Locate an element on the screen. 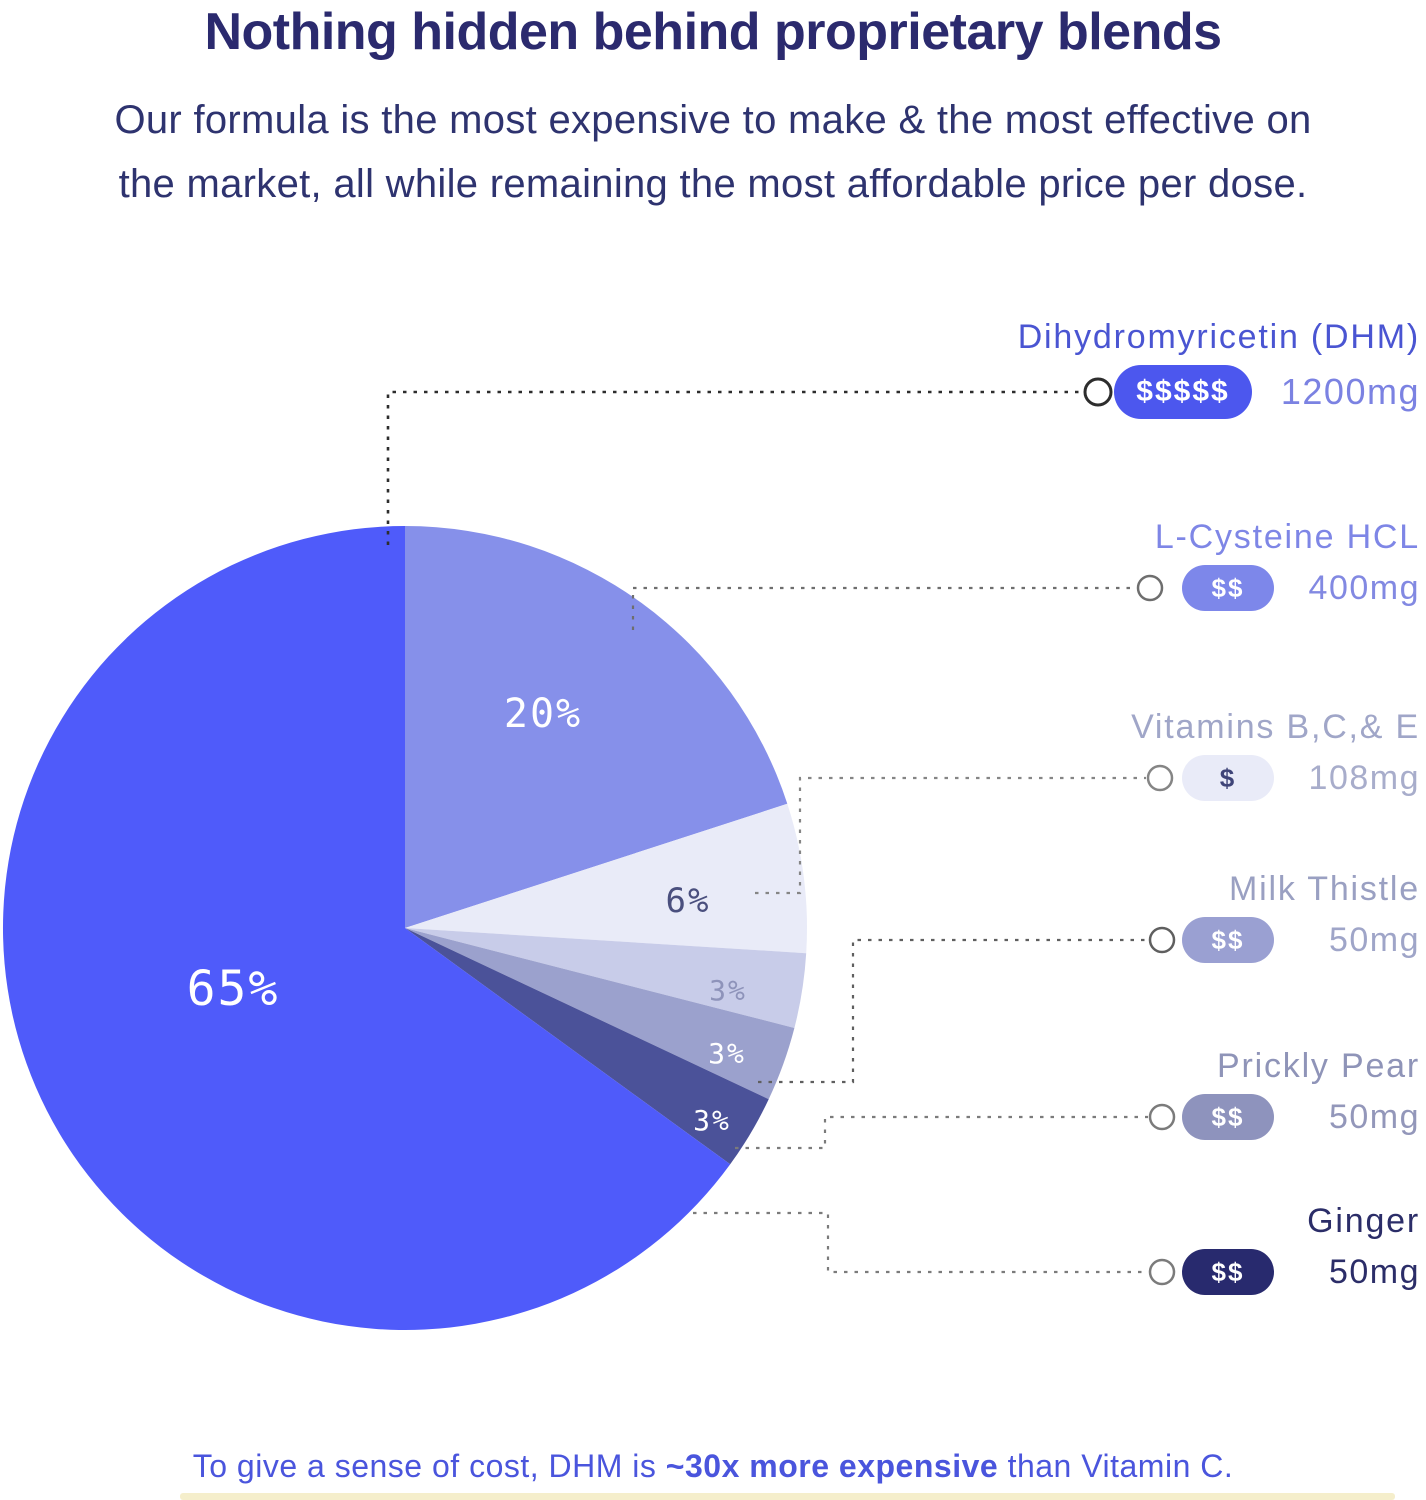 This screenshot has height=1500, width=1426. dose-value: 108mg is located at coordinates (1364, 777).